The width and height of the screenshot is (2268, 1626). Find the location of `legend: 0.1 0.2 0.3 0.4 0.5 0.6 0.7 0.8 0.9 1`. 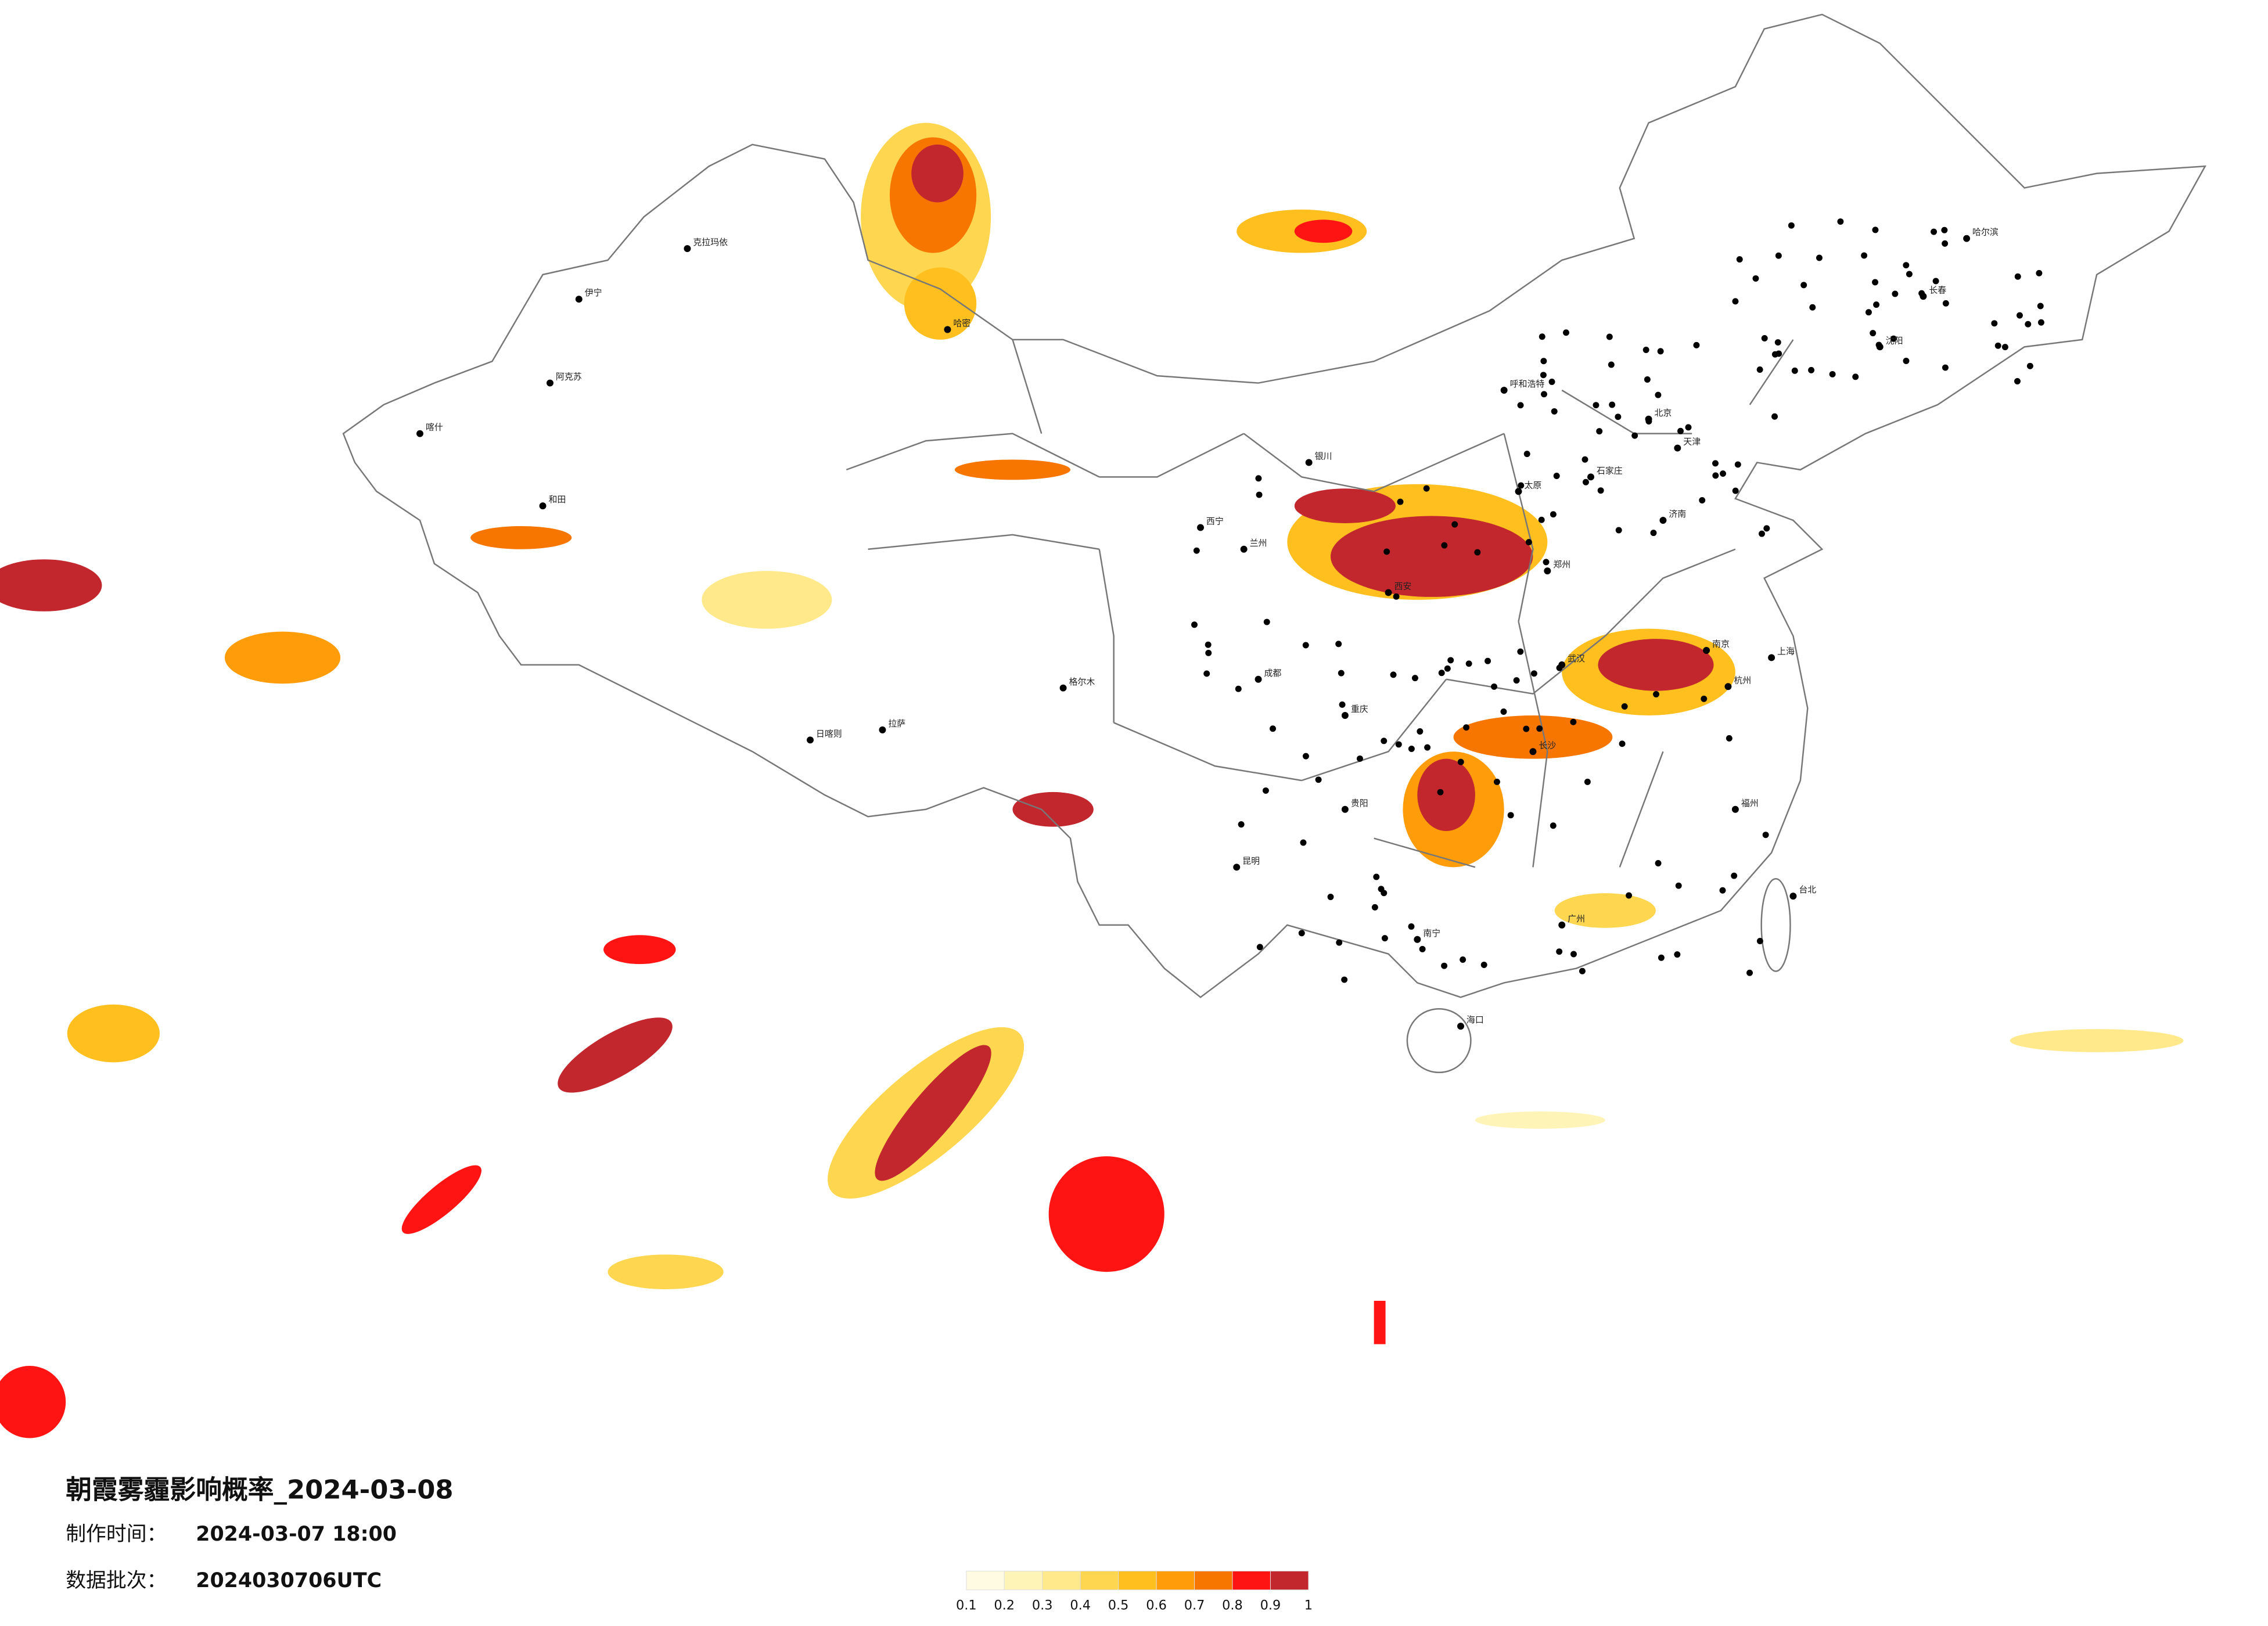

legend: 0.1 0.2 0.3 0.4 0.5 0.6 0.7 0.8 0.9 1 is located at coordinates (1134, 1591).